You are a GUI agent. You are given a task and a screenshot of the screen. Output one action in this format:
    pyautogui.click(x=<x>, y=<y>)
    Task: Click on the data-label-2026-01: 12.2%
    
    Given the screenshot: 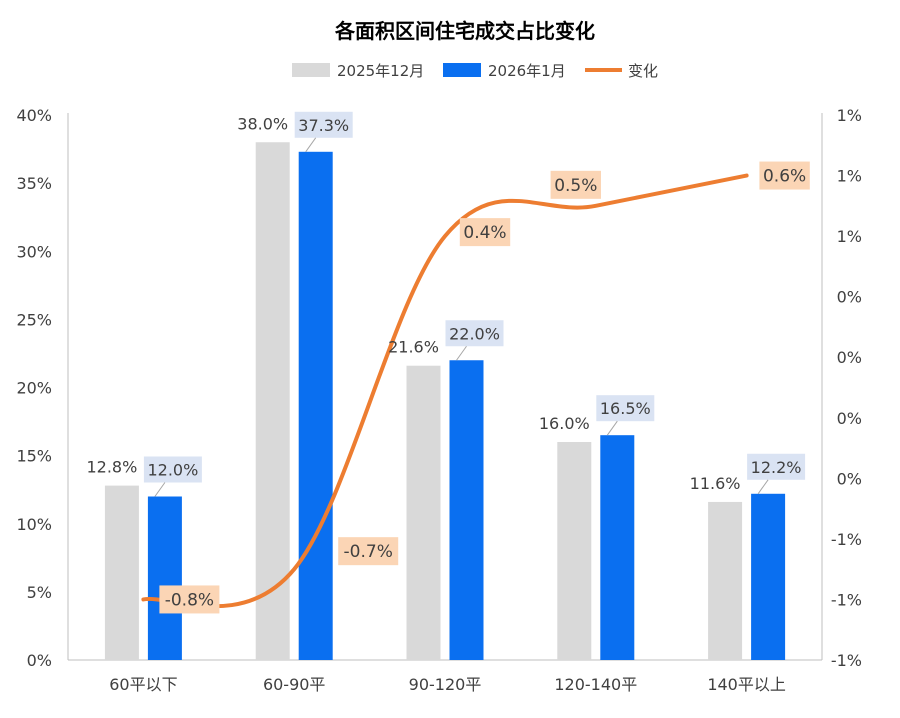 What is the action you would take?
    pyautogui.click(x=776, y=467)
    